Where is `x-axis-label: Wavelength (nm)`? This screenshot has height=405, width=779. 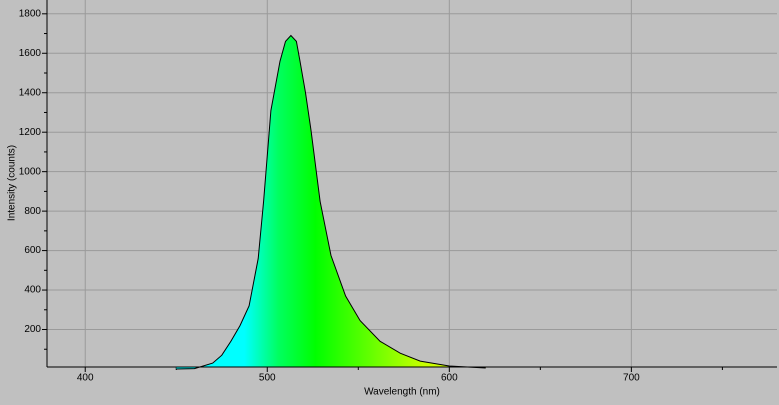
x-axis-label: Wavelength (nm) is located at coordinates (402, 392).